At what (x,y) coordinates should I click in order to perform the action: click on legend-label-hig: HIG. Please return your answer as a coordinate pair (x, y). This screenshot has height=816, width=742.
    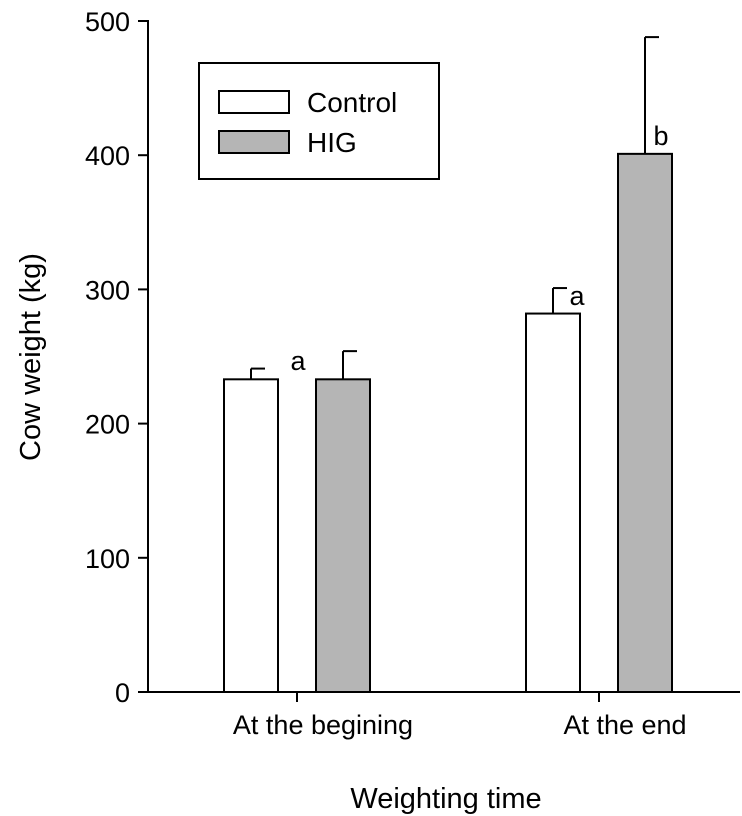
    Looking at the image, I should click on (332, 142).